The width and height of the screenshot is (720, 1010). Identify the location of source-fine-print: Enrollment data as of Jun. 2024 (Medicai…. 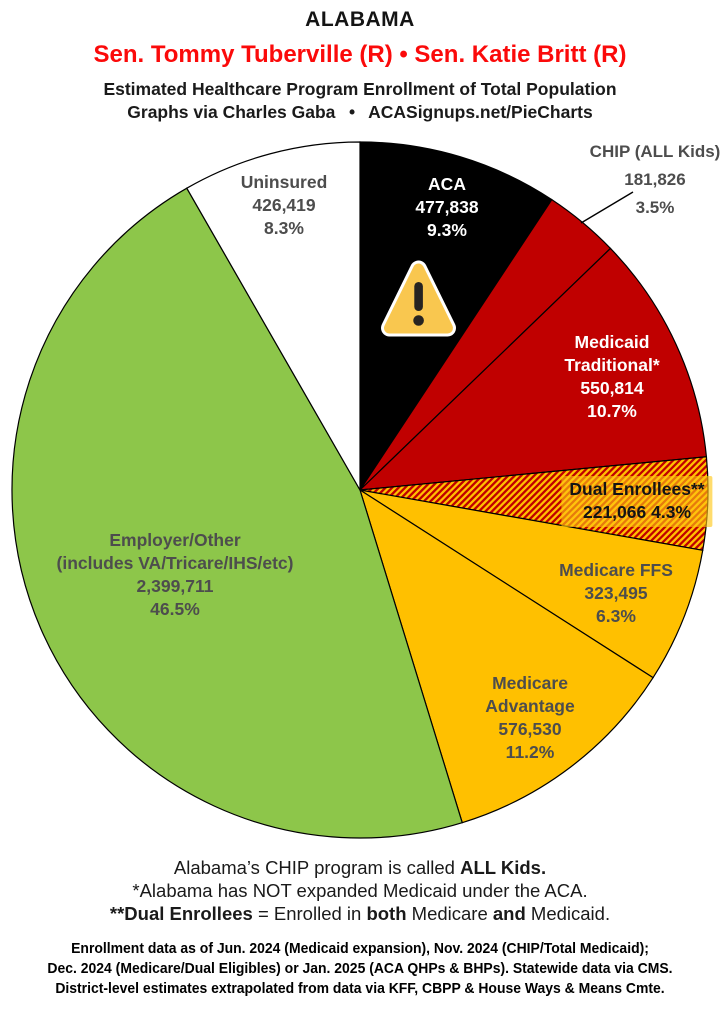
(360, 969).